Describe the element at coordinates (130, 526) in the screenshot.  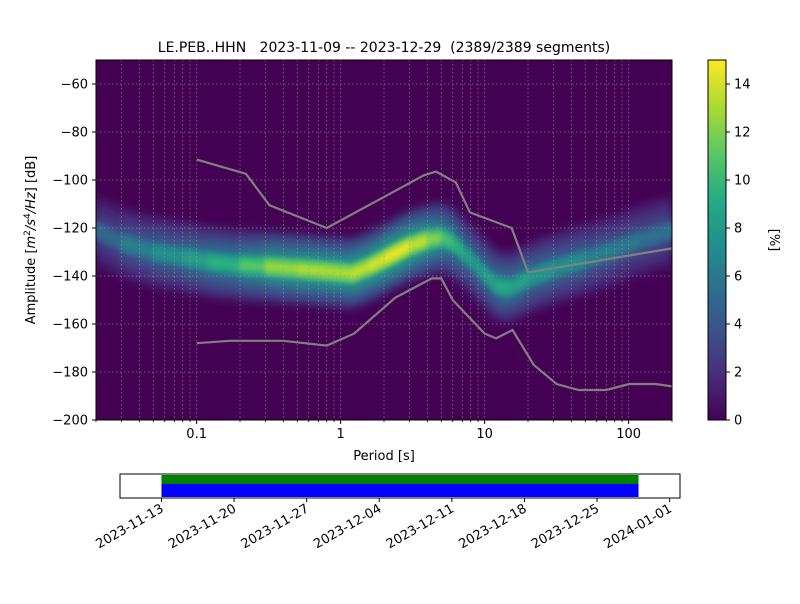
I see `timeline-tick-label: 2023-11-13` at that location.